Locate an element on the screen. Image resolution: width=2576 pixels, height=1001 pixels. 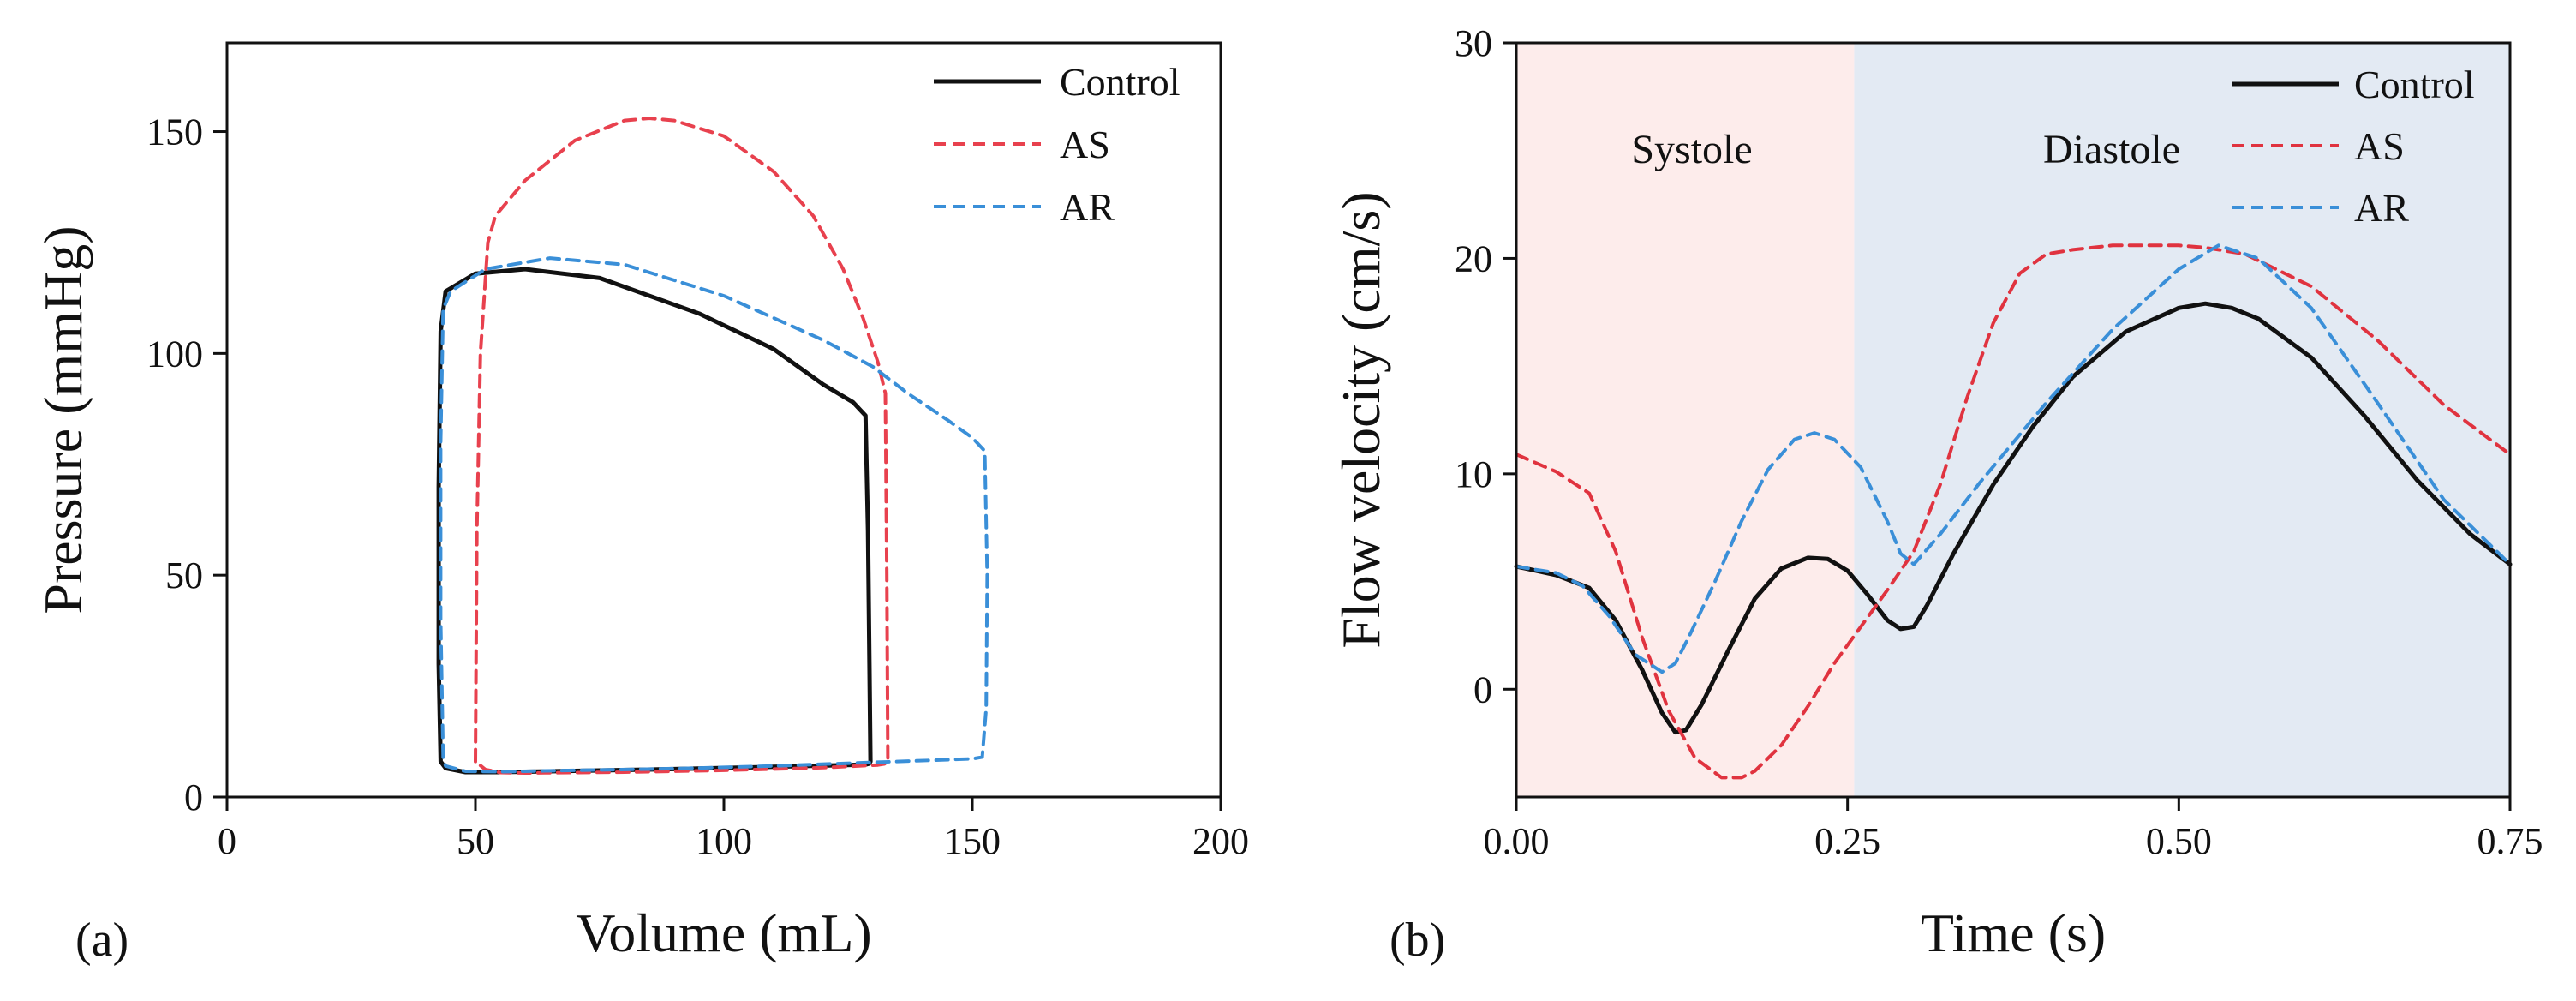
b-y-tick-label: 30 is located at coordinates (1473, 43).